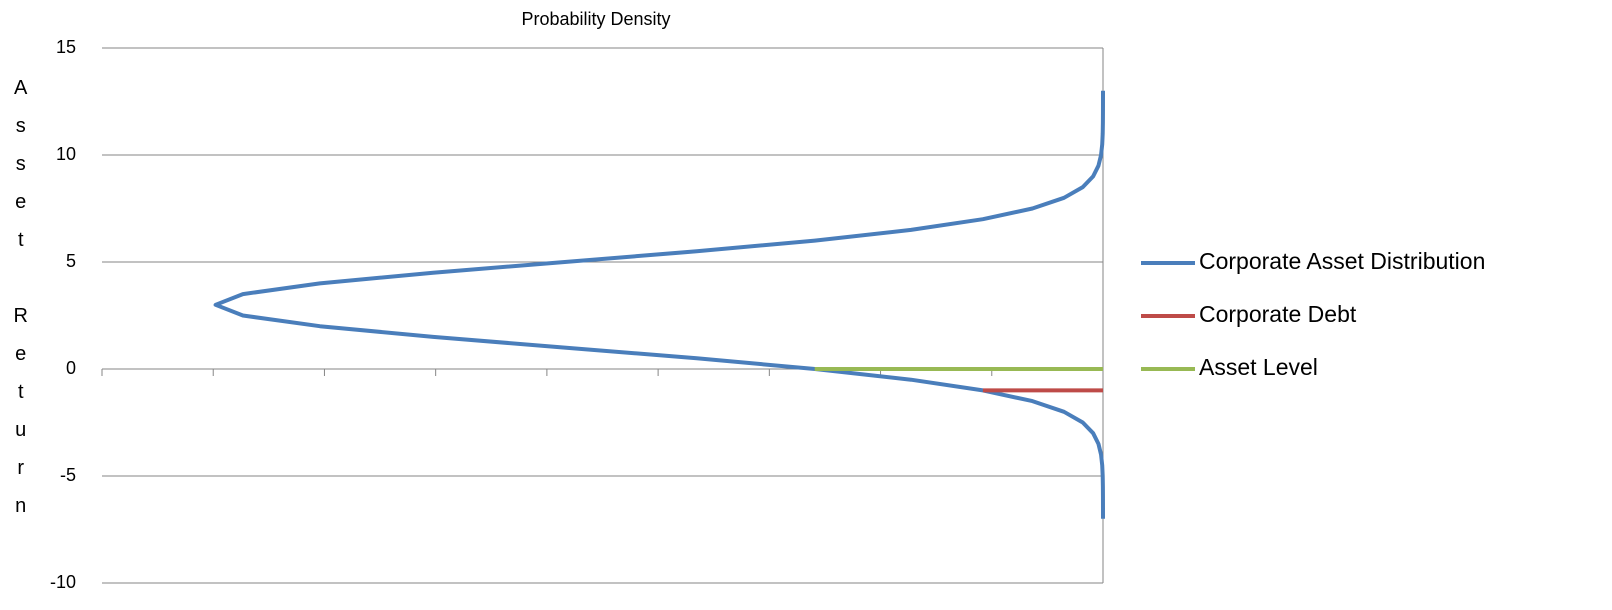 The height and width of the screenshot is (610, 1612). What do you see at coordinates (66, 154) in the screenshot?
I see `y-tick-label: 10` at bounding box center [66, 154].